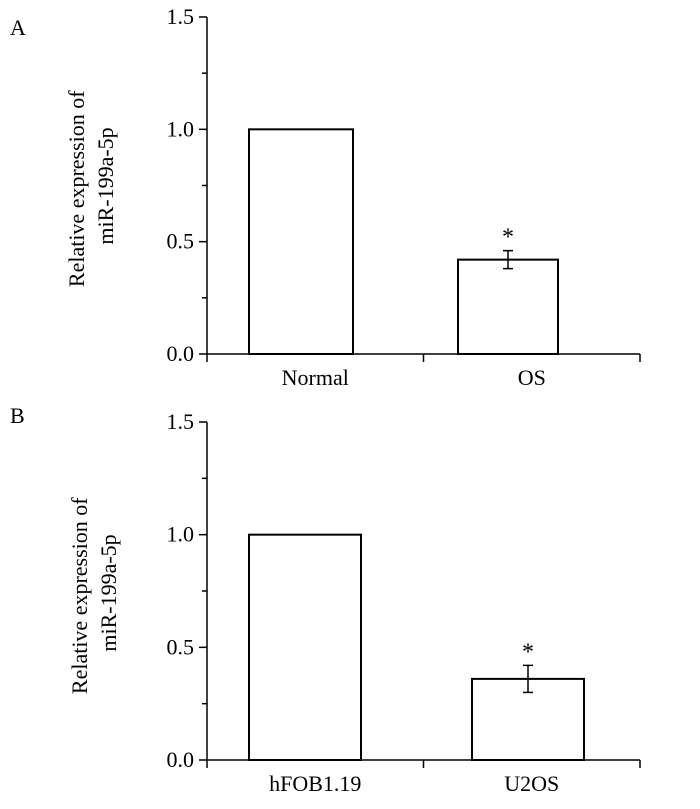 The image size is (700, 809). What do you see at coordinates (508, 307) in the screenshot?
I see `bar-os` at bounding box center [508, 307].